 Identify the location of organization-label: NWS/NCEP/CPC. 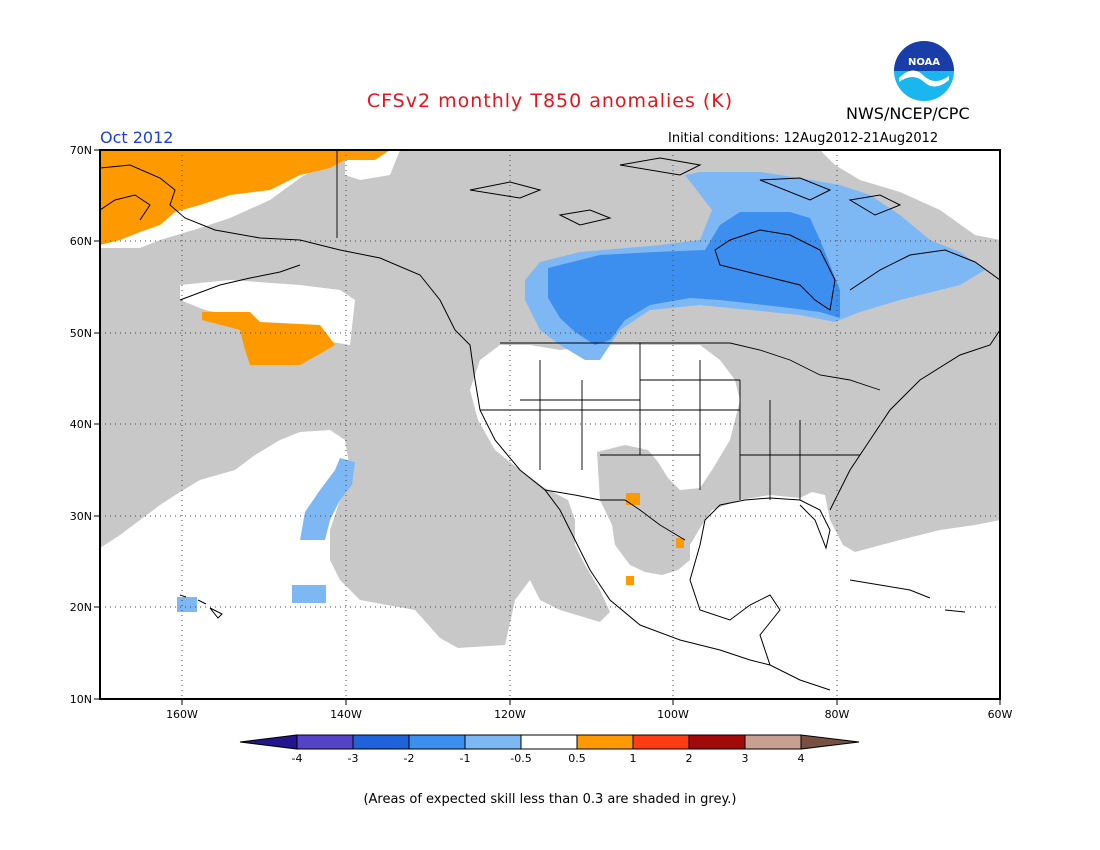
(908, 113).